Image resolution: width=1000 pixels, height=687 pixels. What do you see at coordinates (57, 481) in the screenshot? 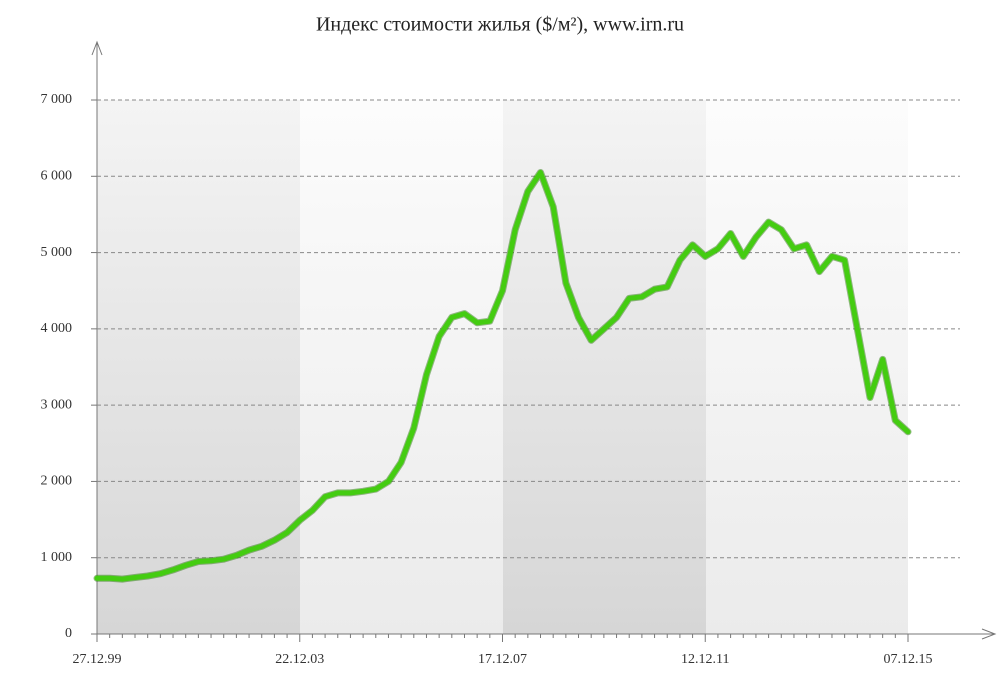
I see `y-tick-label: 2 000` at bounding box center [57, 481].